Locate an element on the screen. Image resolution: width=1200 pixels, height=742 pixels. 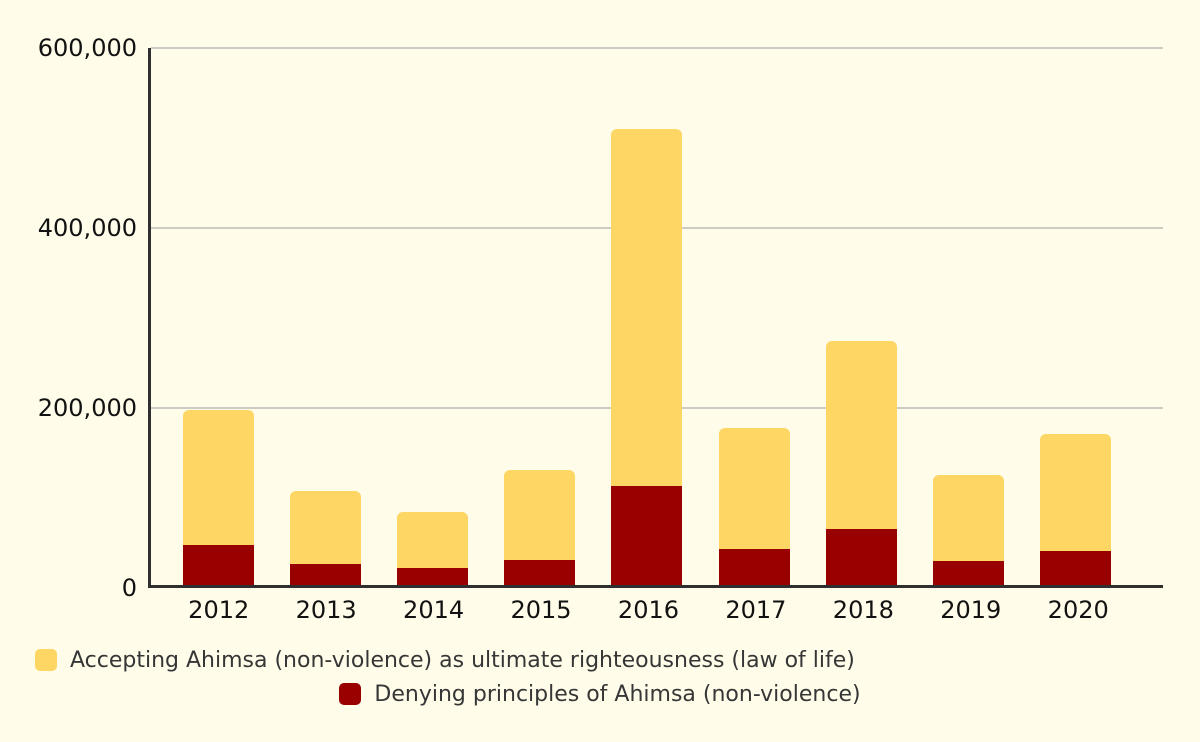
x-axis-label-2018: 2018 is located at coordinates (863, 610).